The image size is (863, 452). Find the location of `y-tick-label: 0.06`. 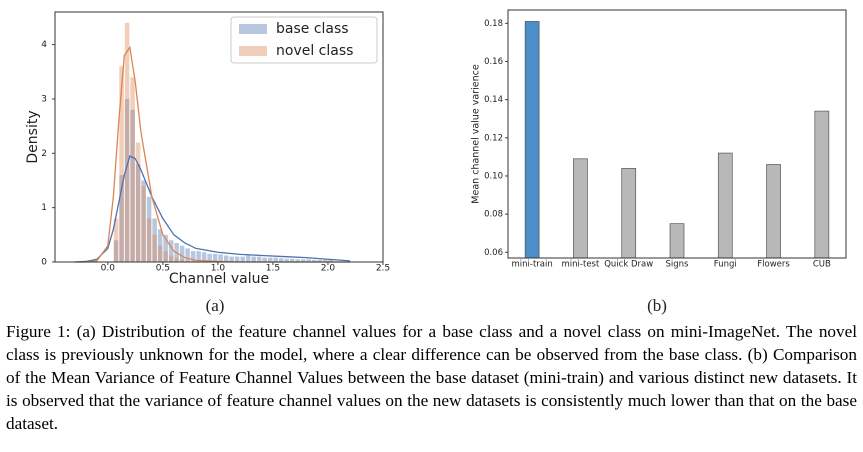

y-tick-label: 0.06 is located at coordinates (493, 253).